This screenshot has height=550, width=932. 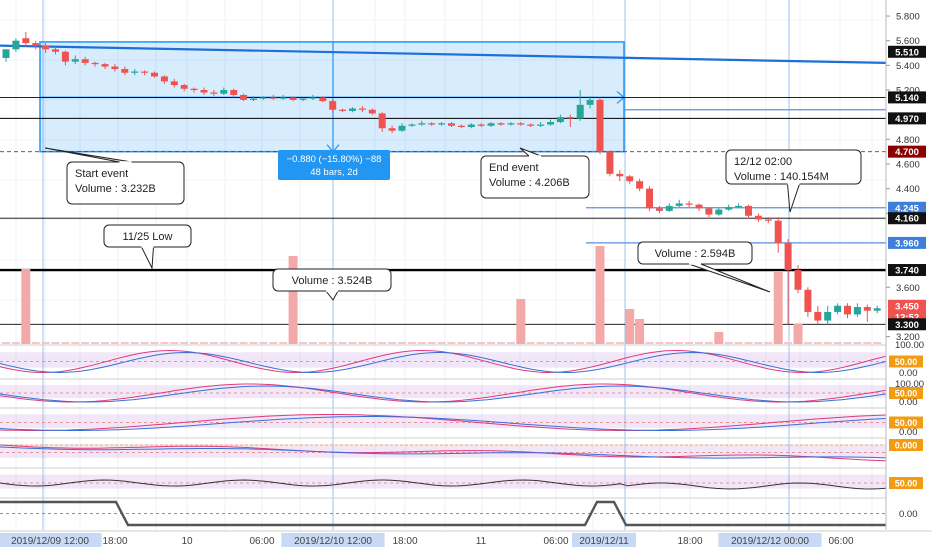 What do you see at coordinates (908, 91) in the screenshot?
I see `price-tick-label: 5.200` at bounding box center [908, 91].